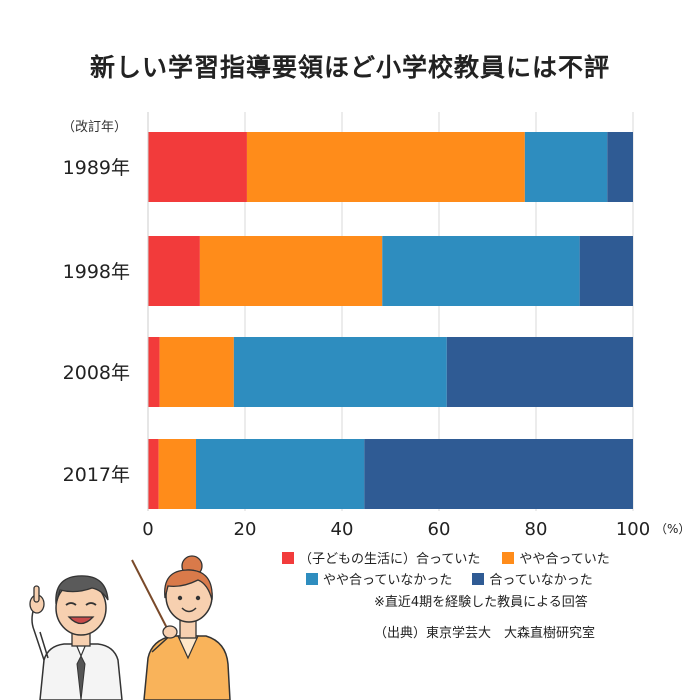  I want to click on x-tick-label-100: 100, so click(633, 529).